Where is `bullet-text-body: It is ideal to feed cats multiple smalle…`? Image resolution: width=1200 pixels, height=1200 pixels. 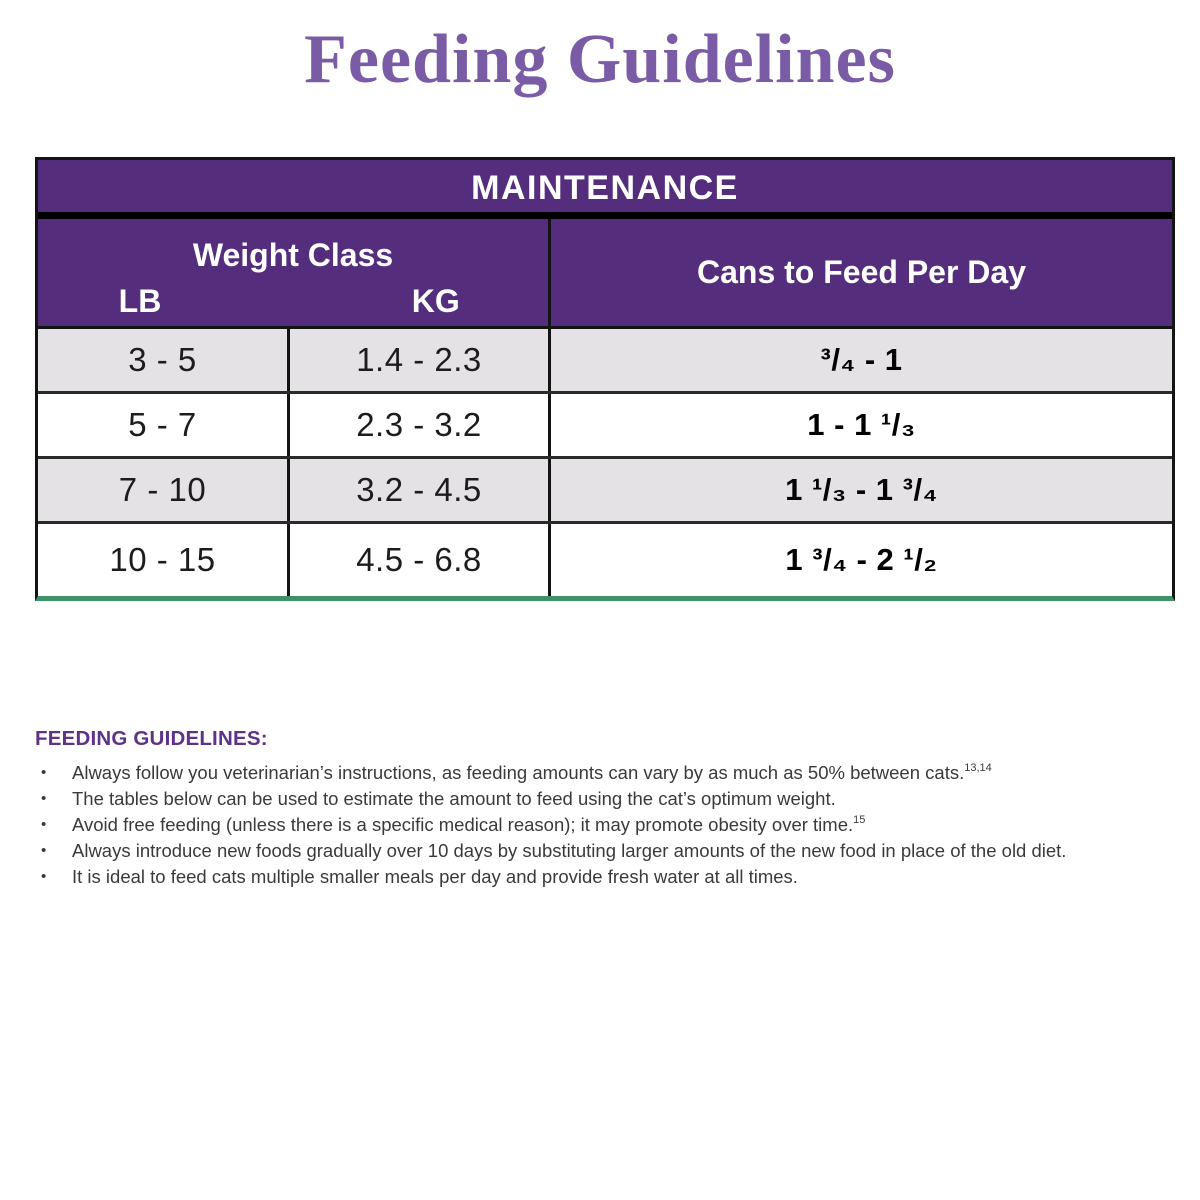 bullet-text-body: It is ideal to feed cats multiple smalle… is located at coordinates (435, 876).